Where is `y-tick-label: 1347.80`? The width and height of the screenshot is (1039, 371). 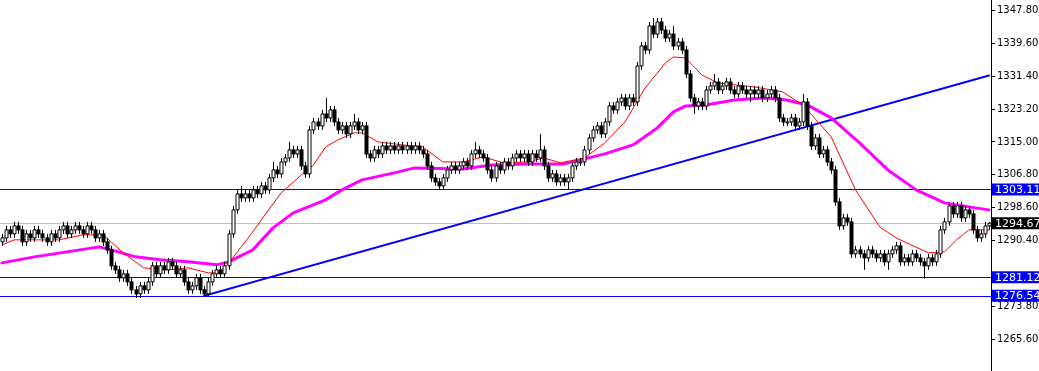
y-tick-label: 1347.80 is located at coordinates (1018, 10).